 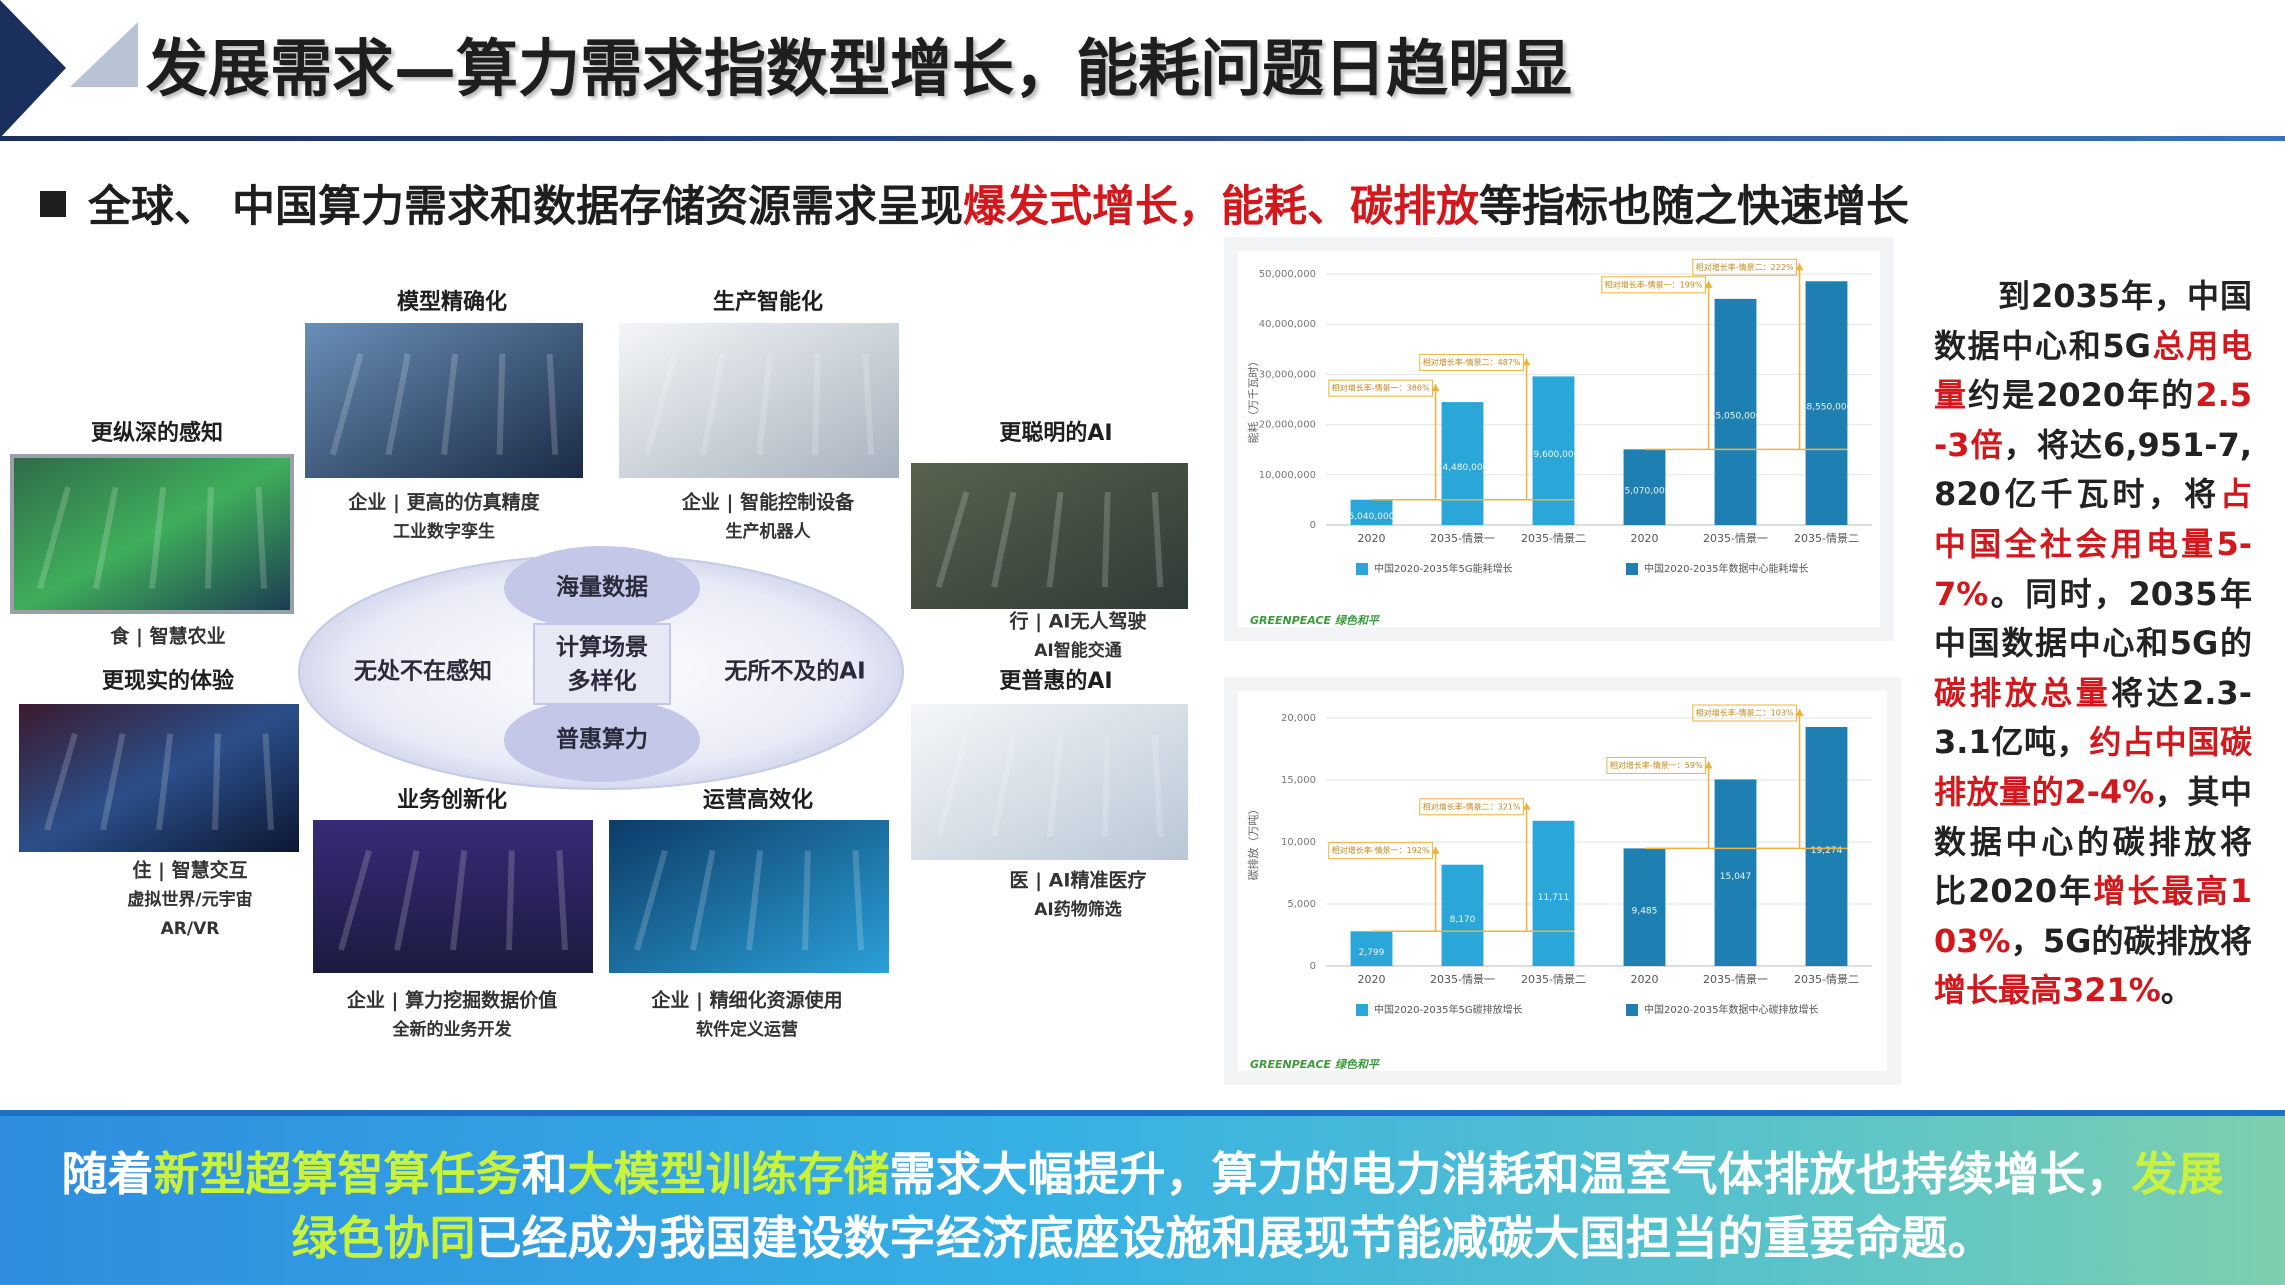 What do you see at coordinates (1253, 842) in the screenshot?
I see `y-axis-label: 碳排放（万吨）` at bounding box center [1253, 842].